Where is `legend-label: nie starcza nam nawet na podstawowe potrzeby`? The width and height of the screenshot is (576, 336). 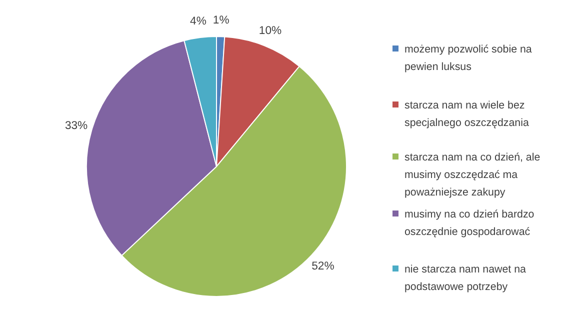 legend-label: nie starcza nam nawet na podstawowe potrzeby is located at coordinates (465, 278).